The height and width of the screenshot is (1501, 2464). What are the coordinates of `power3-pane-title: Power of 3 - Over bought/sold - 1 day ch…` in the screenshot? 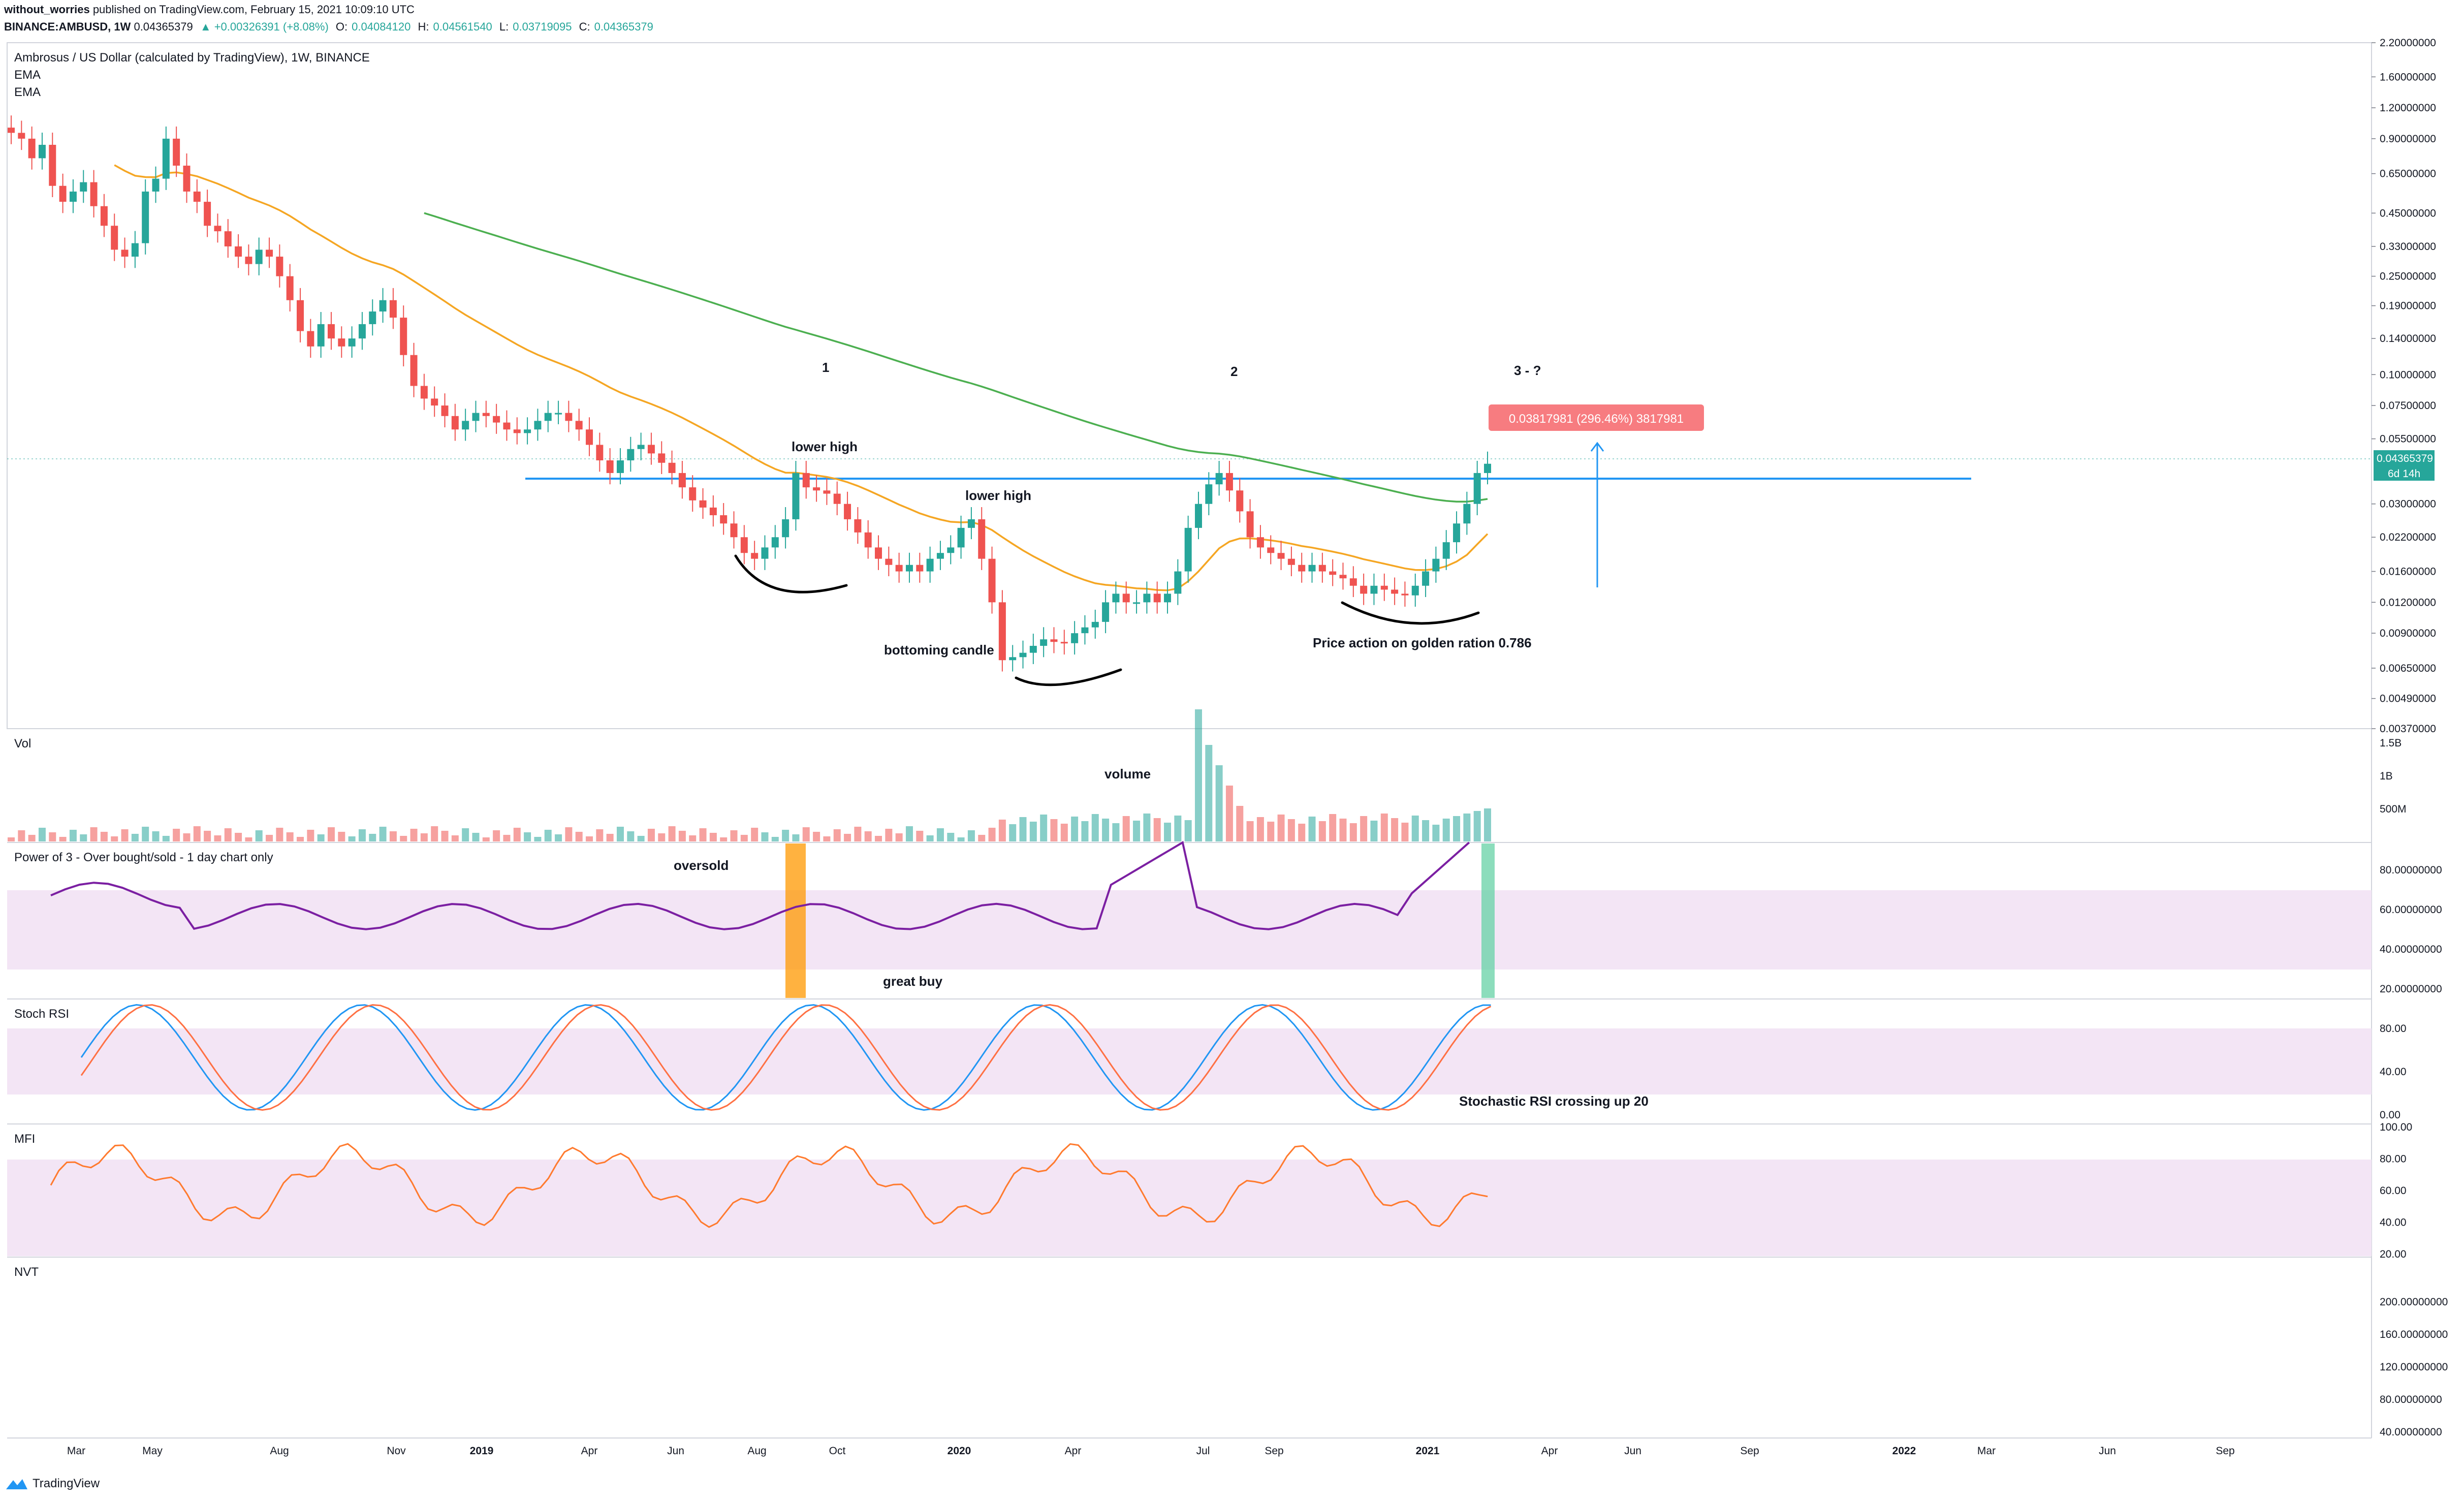 It's located at (144, 857).